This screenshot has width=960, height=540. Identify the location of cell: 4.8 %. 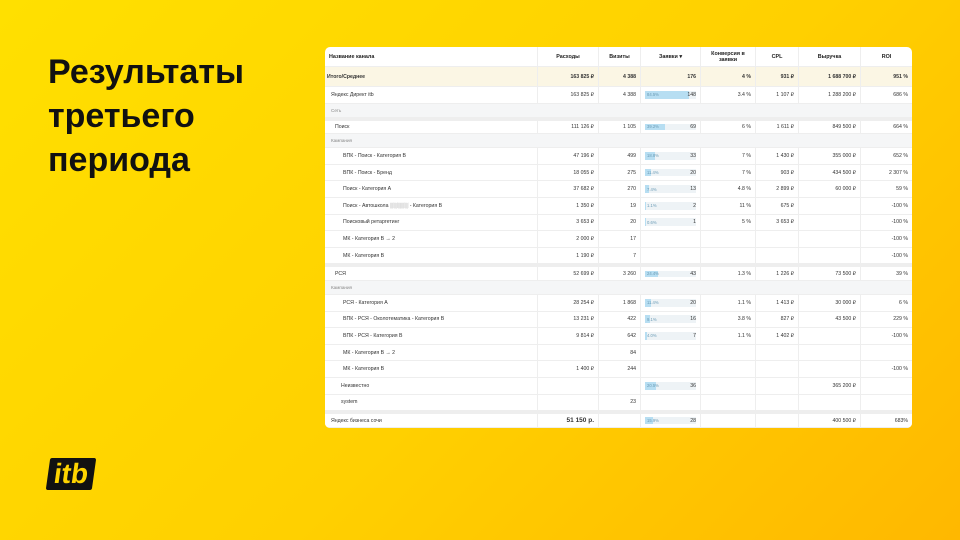
(727, 189).